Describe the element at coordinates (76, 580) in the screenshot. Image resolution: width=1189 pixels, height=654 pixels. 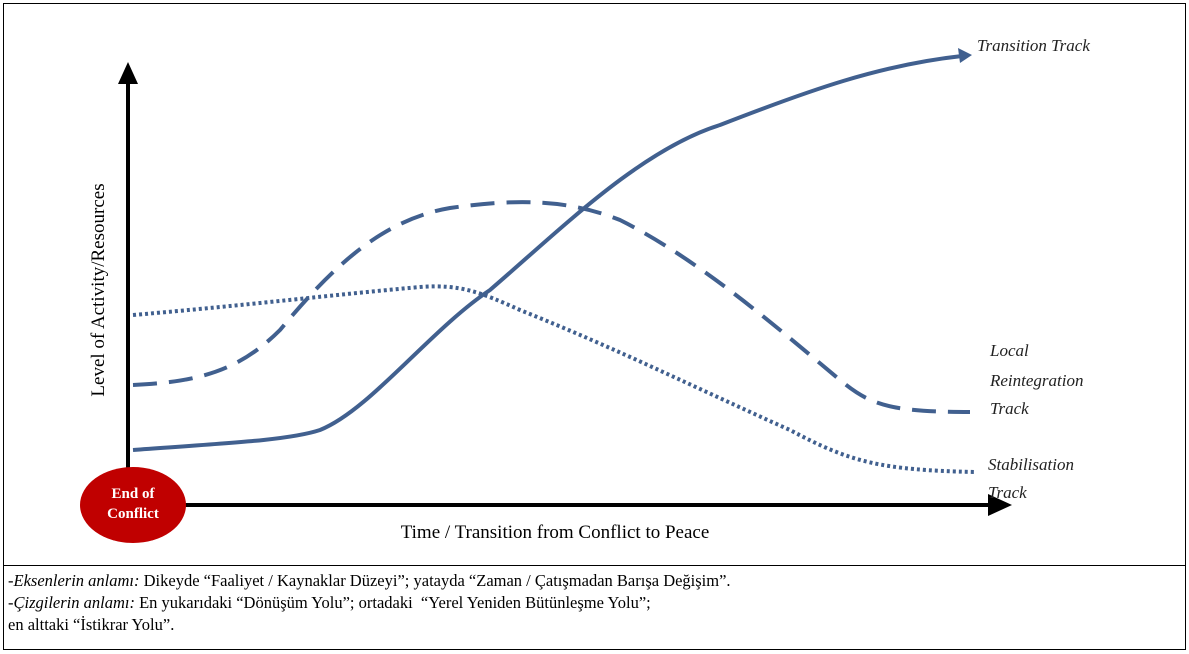
I see `caption-em: Eksenlerin anlamı:` at that location.